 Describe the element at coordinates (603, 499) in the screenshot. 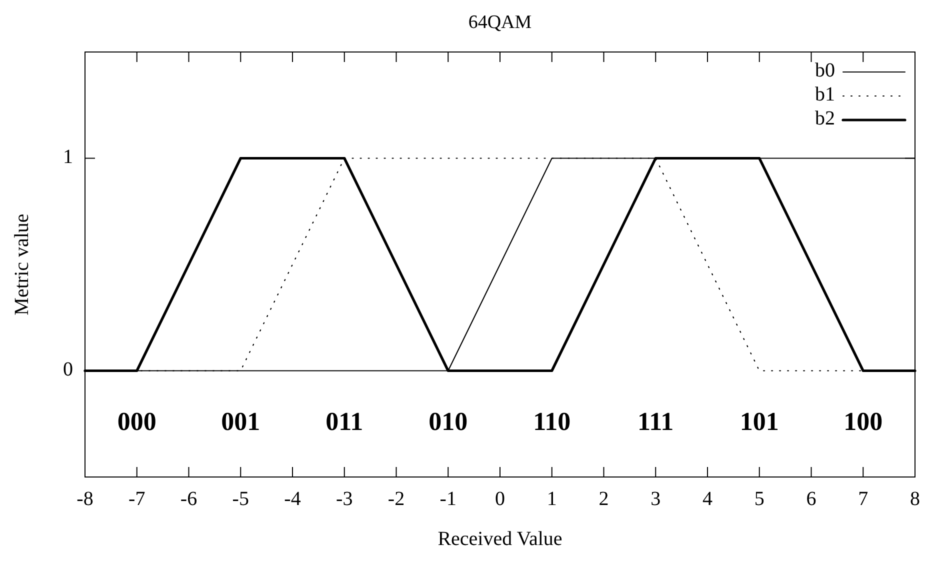

I see `x-tick-label: 2` at that location.